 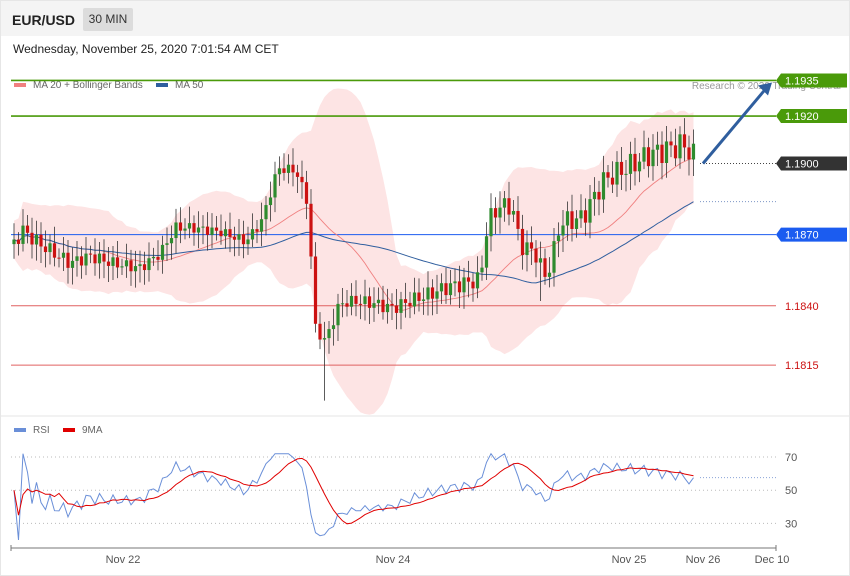 I want to click on legend-rsi-ma-label: 9MA, so click(x=92, y=430).